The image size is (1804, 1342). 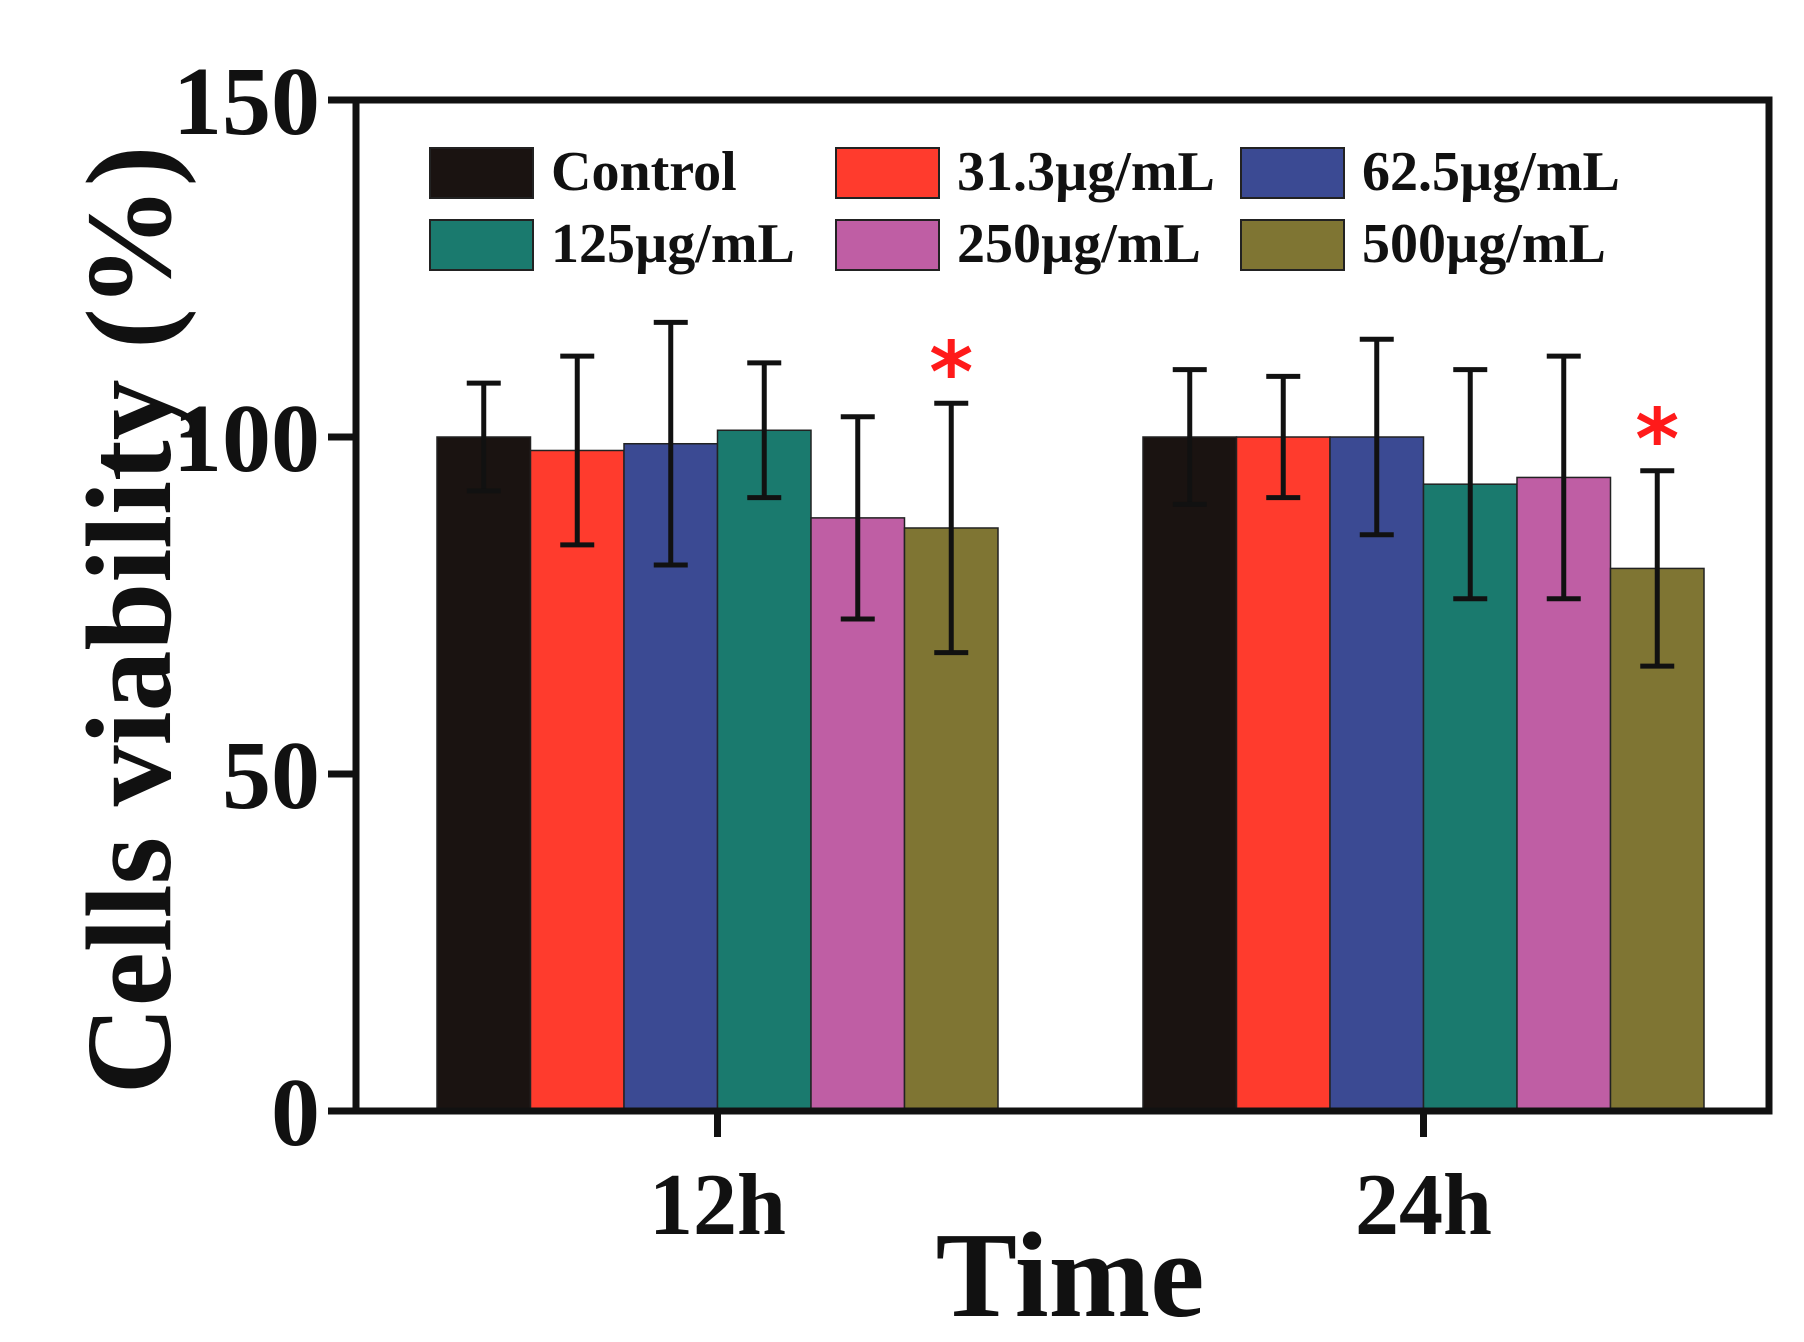 What do you see at coordinates (1070, 1182) in the screenshot?
I see `x-axis-ticks: 12h 24h` at bounding box center [1070, 1182].